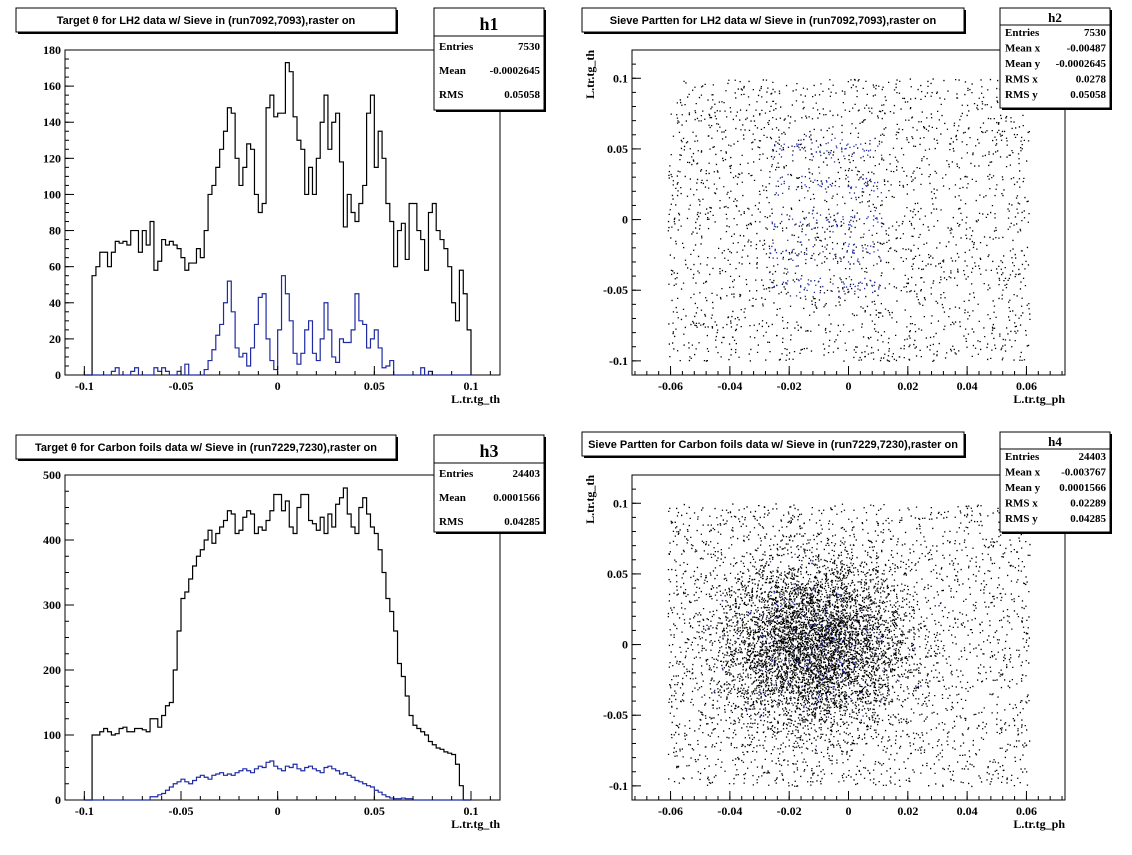  Describe the element at coordinates (471, 386) in the screenshot. I see `x-tick-label: 0.1` at that location.